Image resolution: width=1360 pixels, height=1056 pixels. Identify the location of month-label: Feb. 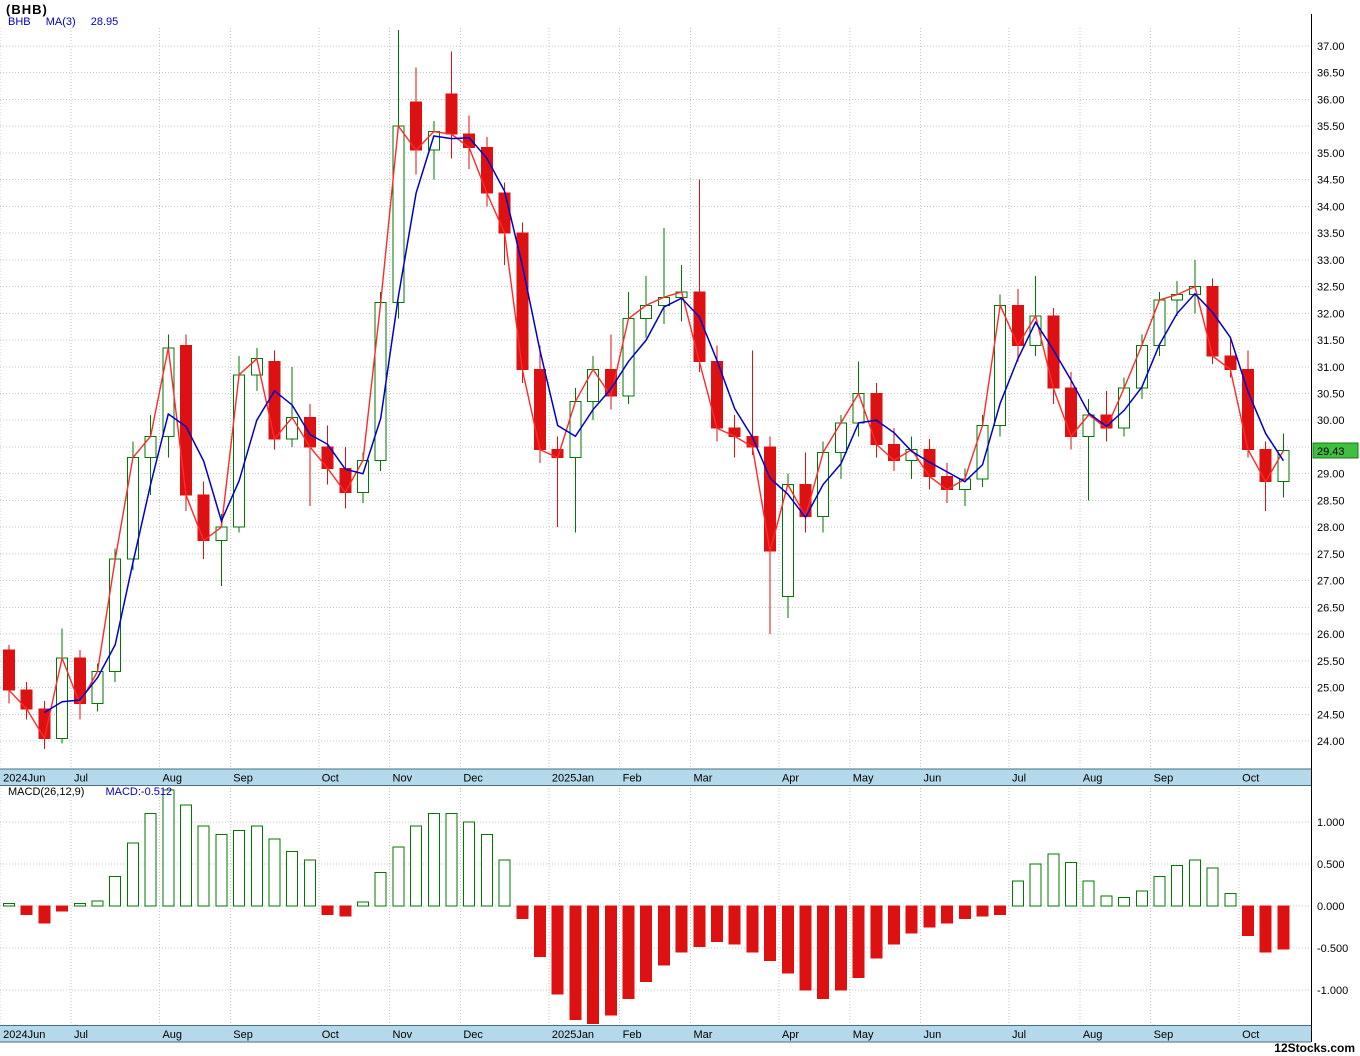
(632, 779).